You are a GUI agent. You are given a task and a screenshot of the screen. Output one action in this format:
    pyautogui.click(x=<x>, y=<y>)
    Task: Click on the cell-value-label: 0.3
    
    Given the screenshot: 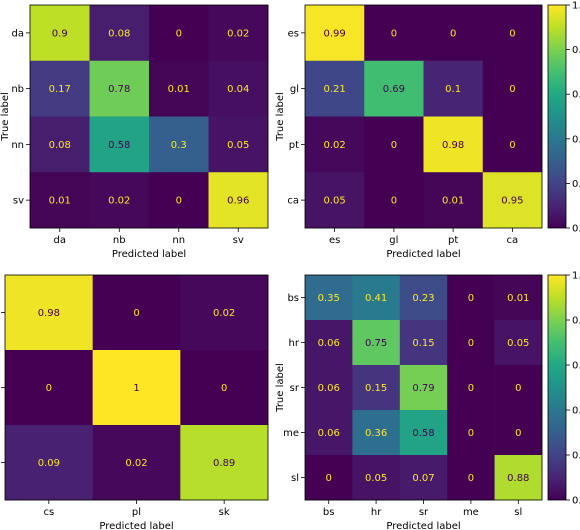 What is the action you would take?
    pyautogui.click(x=179, y=145)
    